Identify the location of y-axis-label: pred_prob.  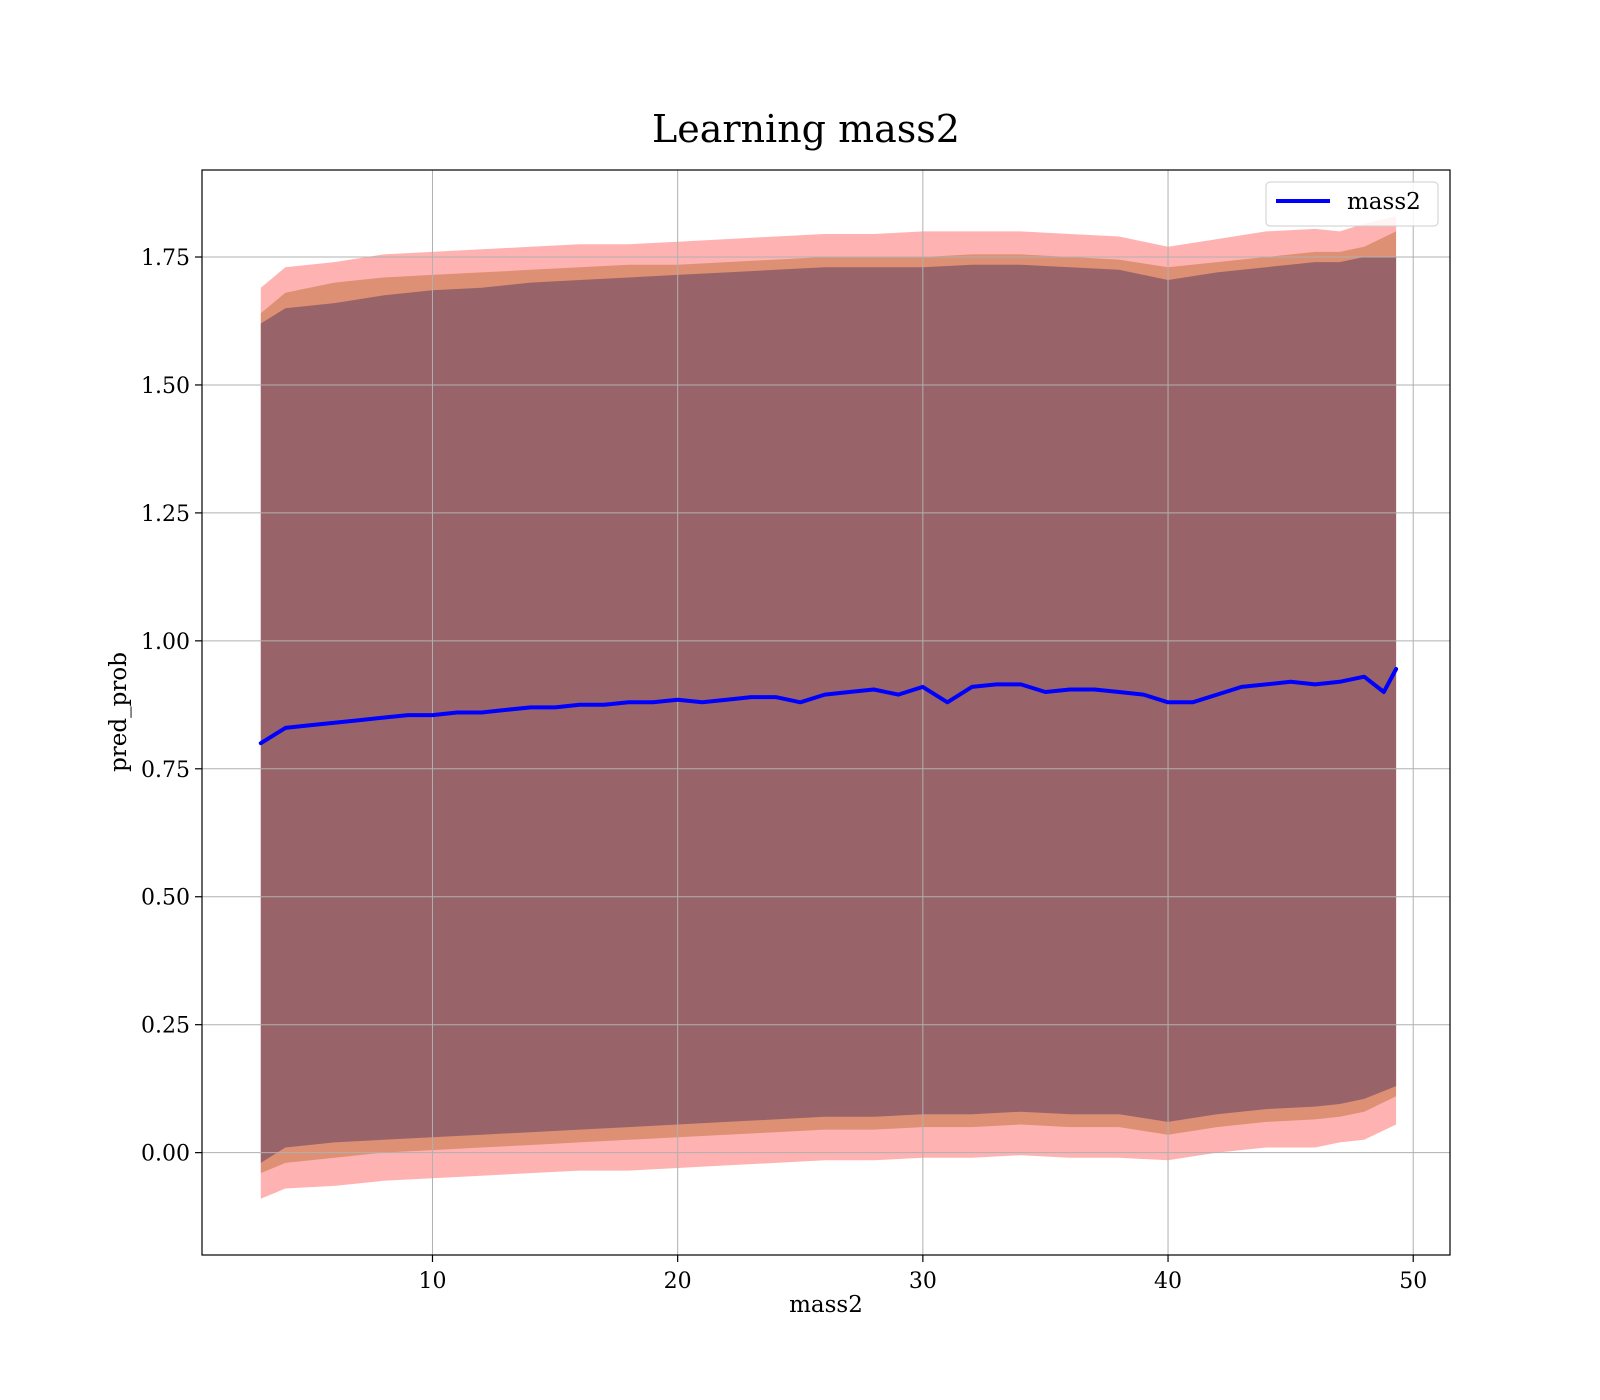
(119, 712).